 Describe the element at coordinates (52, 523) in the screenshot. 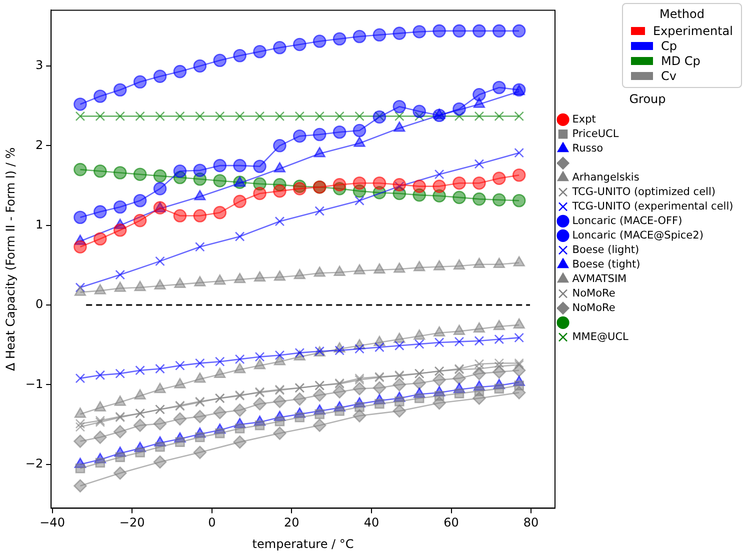

I see `x-tick-label: −40` at that location.